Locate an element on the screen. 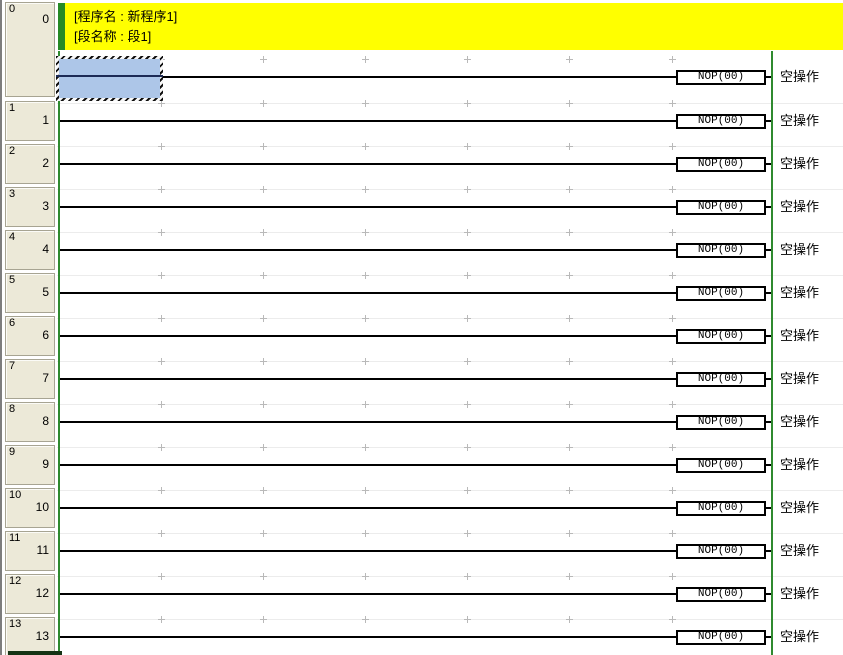 This screenshot has height=655, width=843. selected-cell is located at coordinates (109, 78).